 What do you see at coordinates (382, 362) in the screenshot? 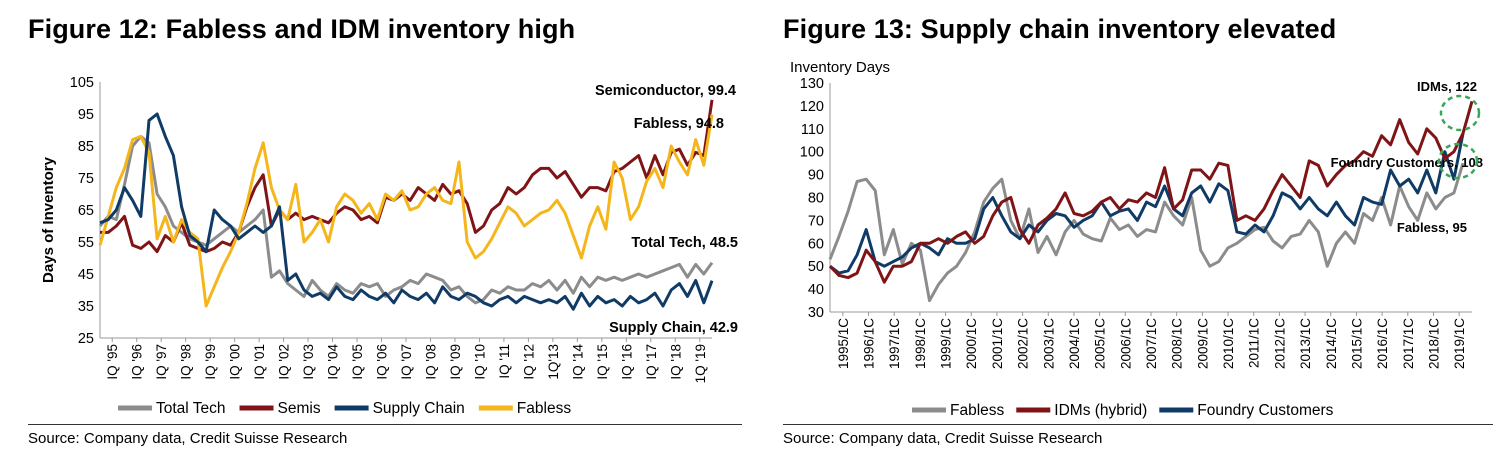
I see `x-tick-label: IQ '06` at bounding box center [382, 362].